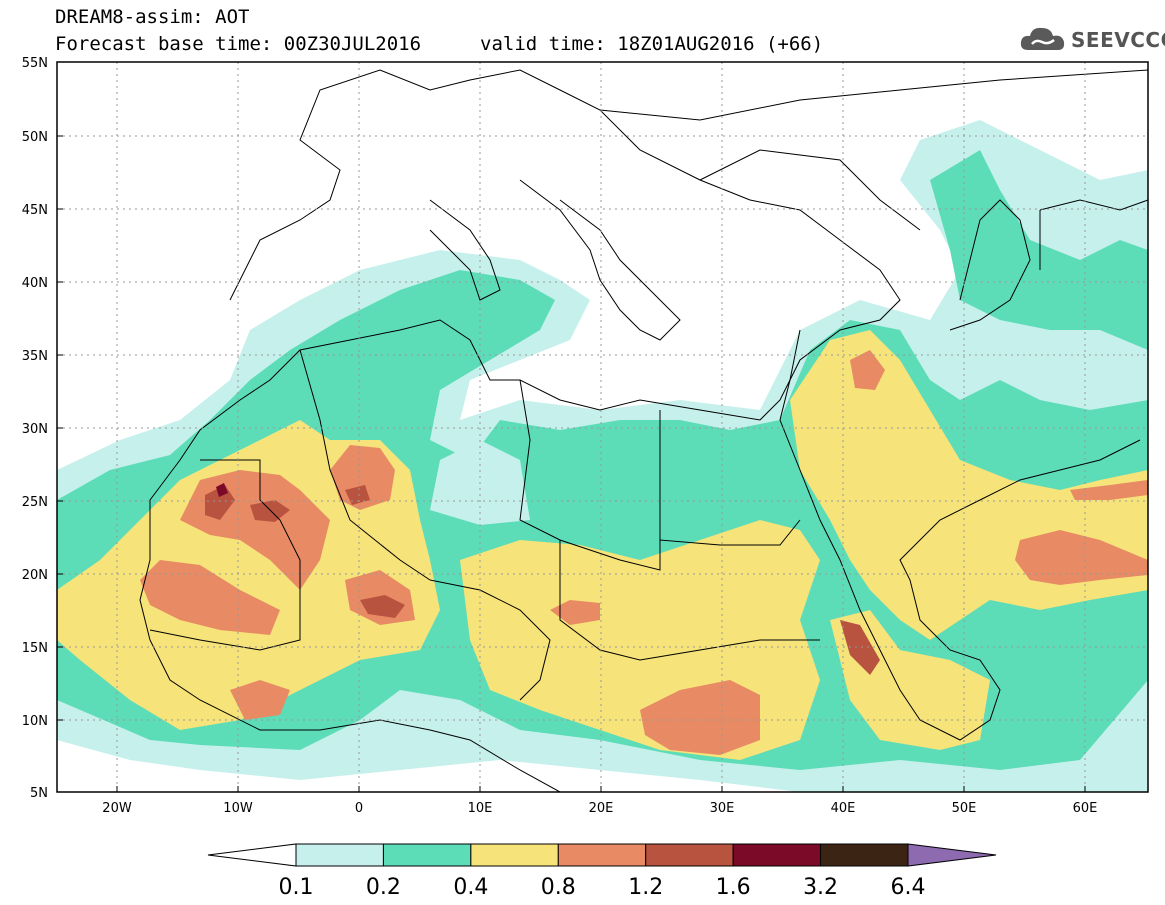 This screenshot has width=1165, height=905. Describe the element at coordinates (820, 887) in the screenshot. I see `colorbar-label: 3.2` at that location.